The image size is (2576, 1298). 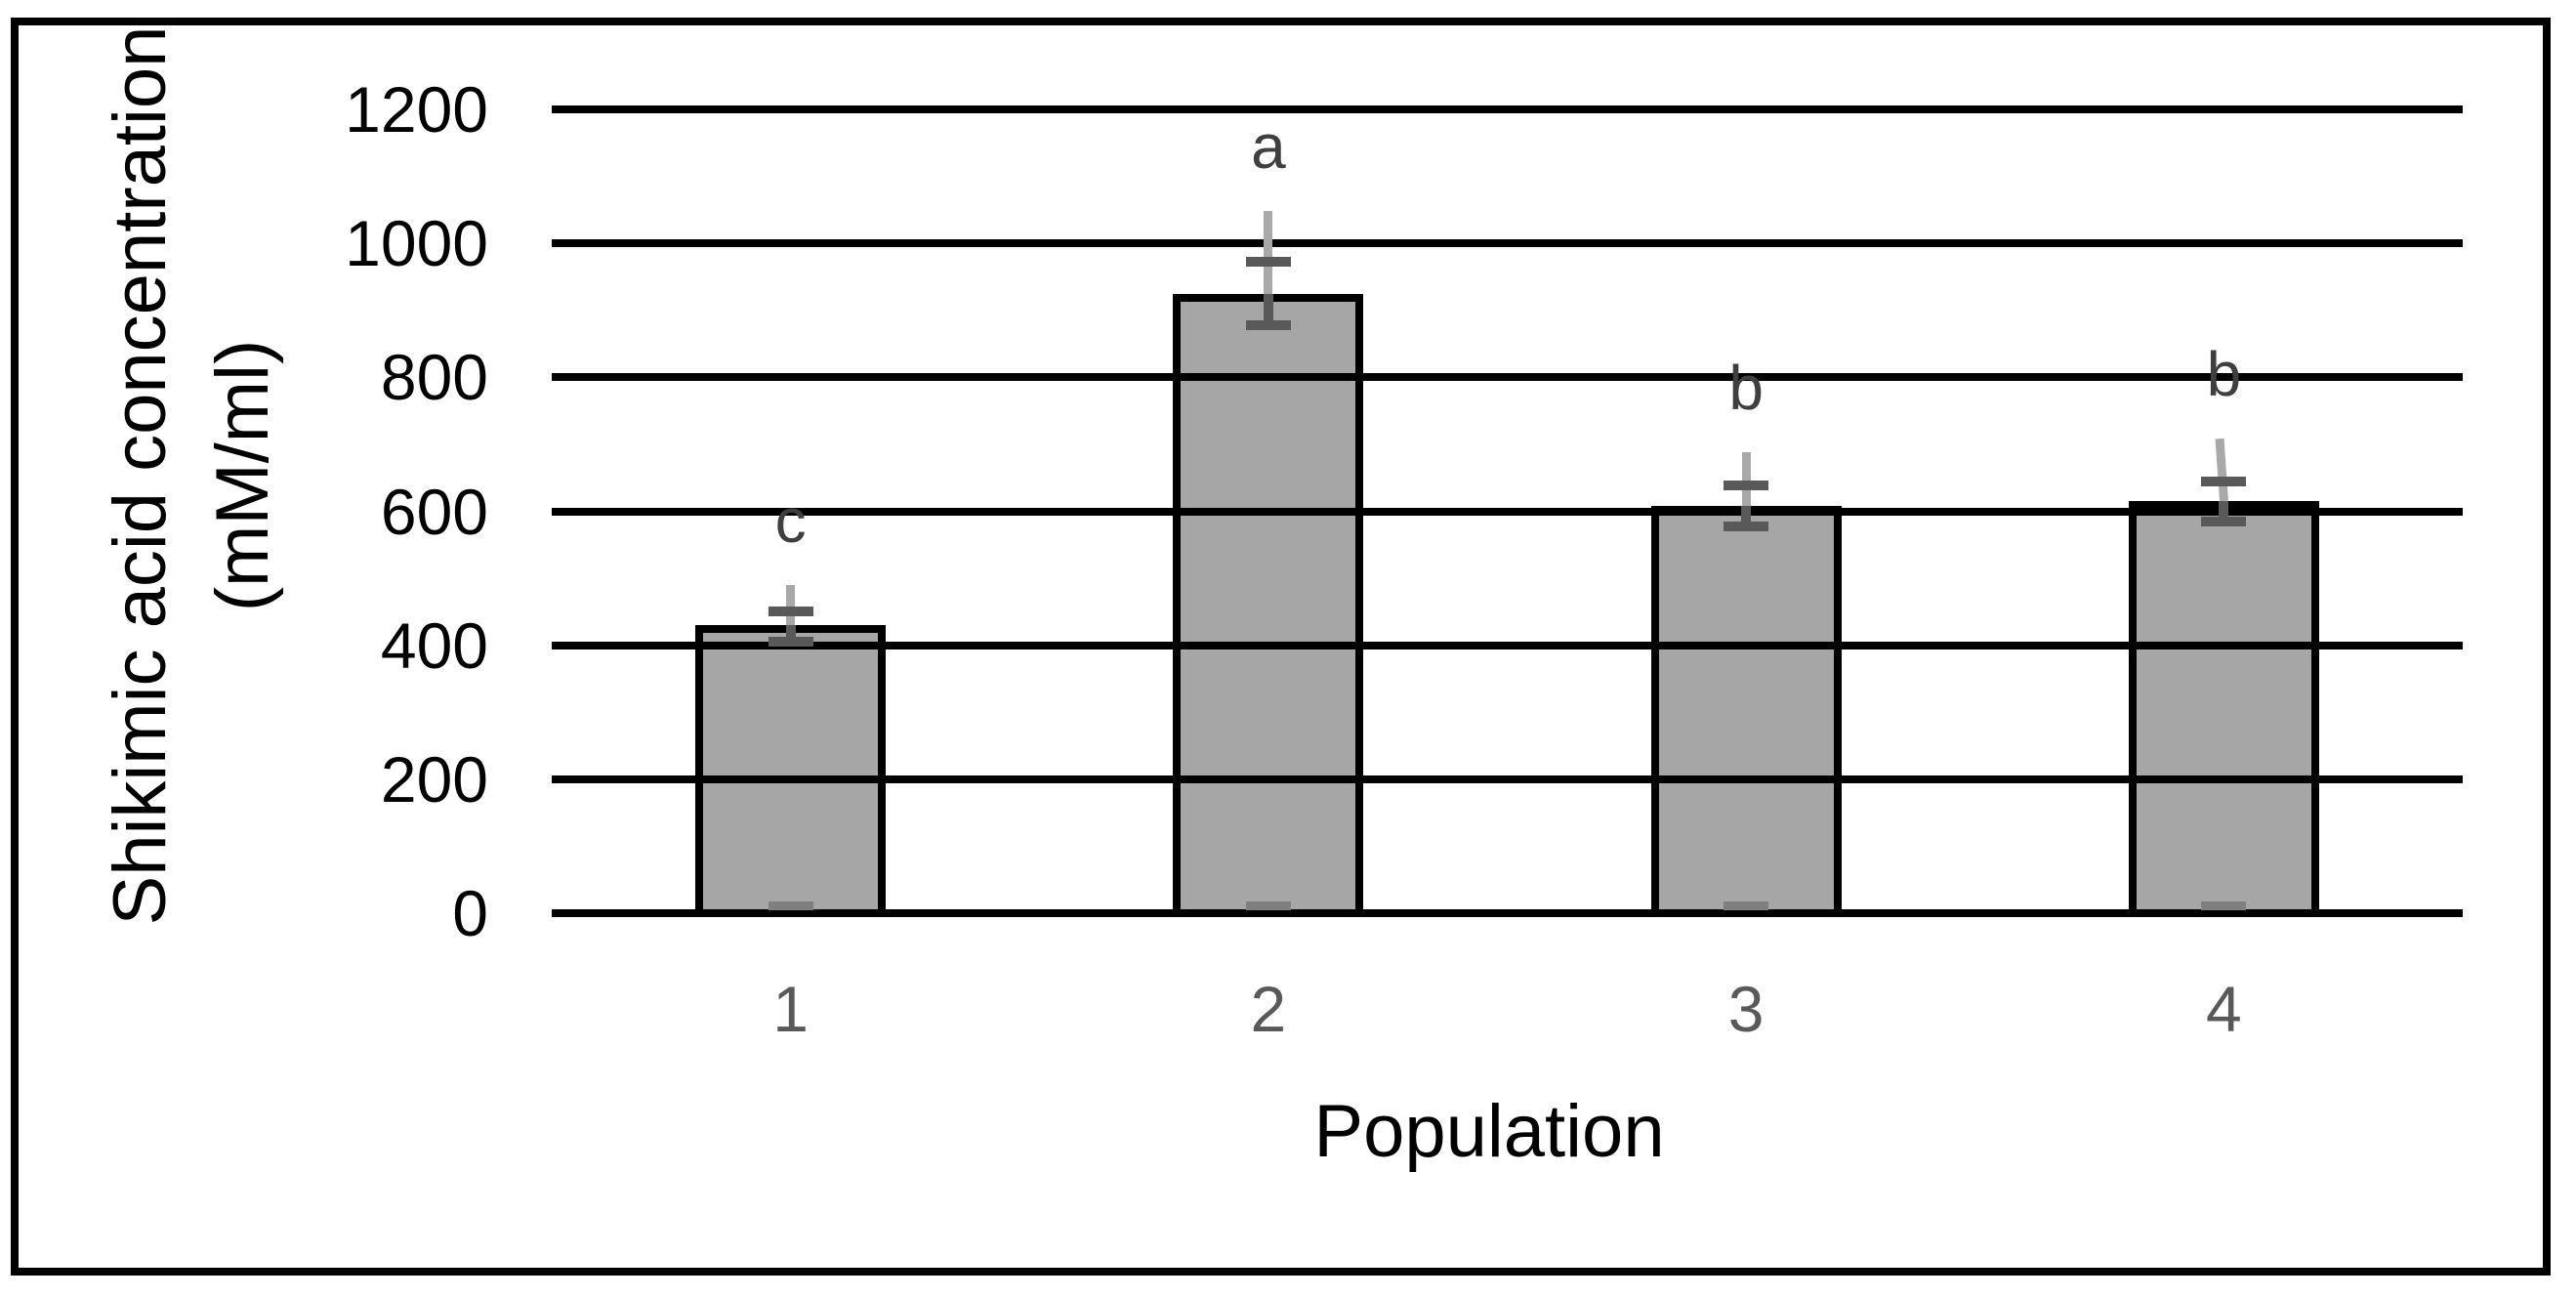 What do you see at coordinates (434, 511) in the screenshot?
I see `y-tick-label: 600` at bounding box center [434, 511].